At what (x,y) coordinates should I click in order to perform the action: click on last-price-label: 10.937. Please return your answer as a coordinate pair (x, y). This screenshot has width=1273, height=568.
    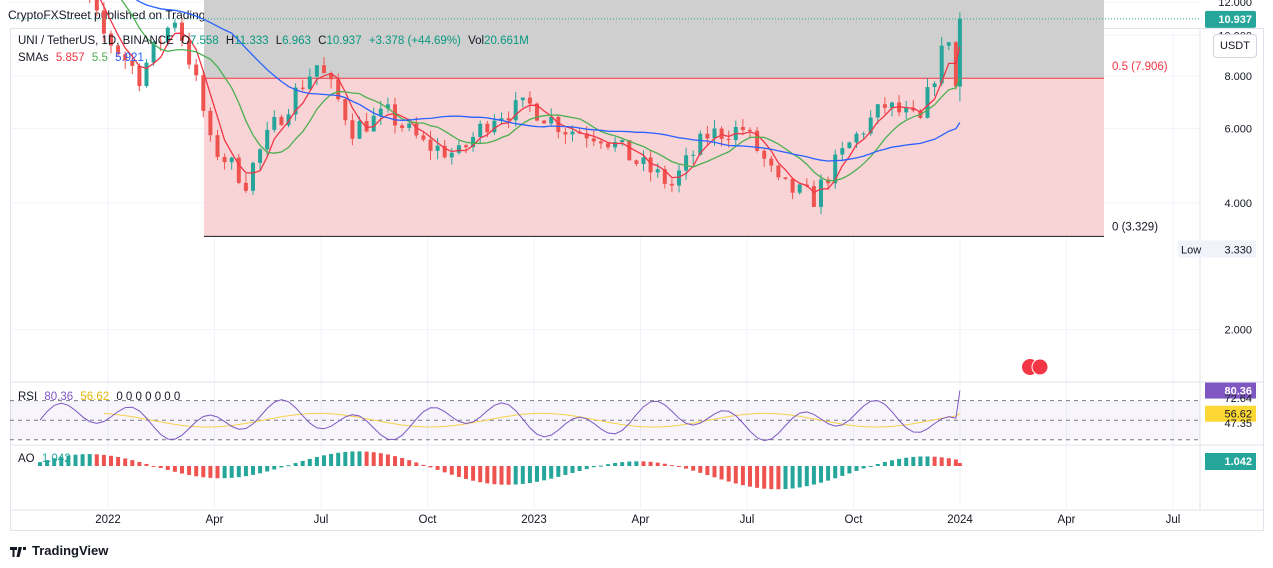
    Looking at the image, I should click on (1235, 20).